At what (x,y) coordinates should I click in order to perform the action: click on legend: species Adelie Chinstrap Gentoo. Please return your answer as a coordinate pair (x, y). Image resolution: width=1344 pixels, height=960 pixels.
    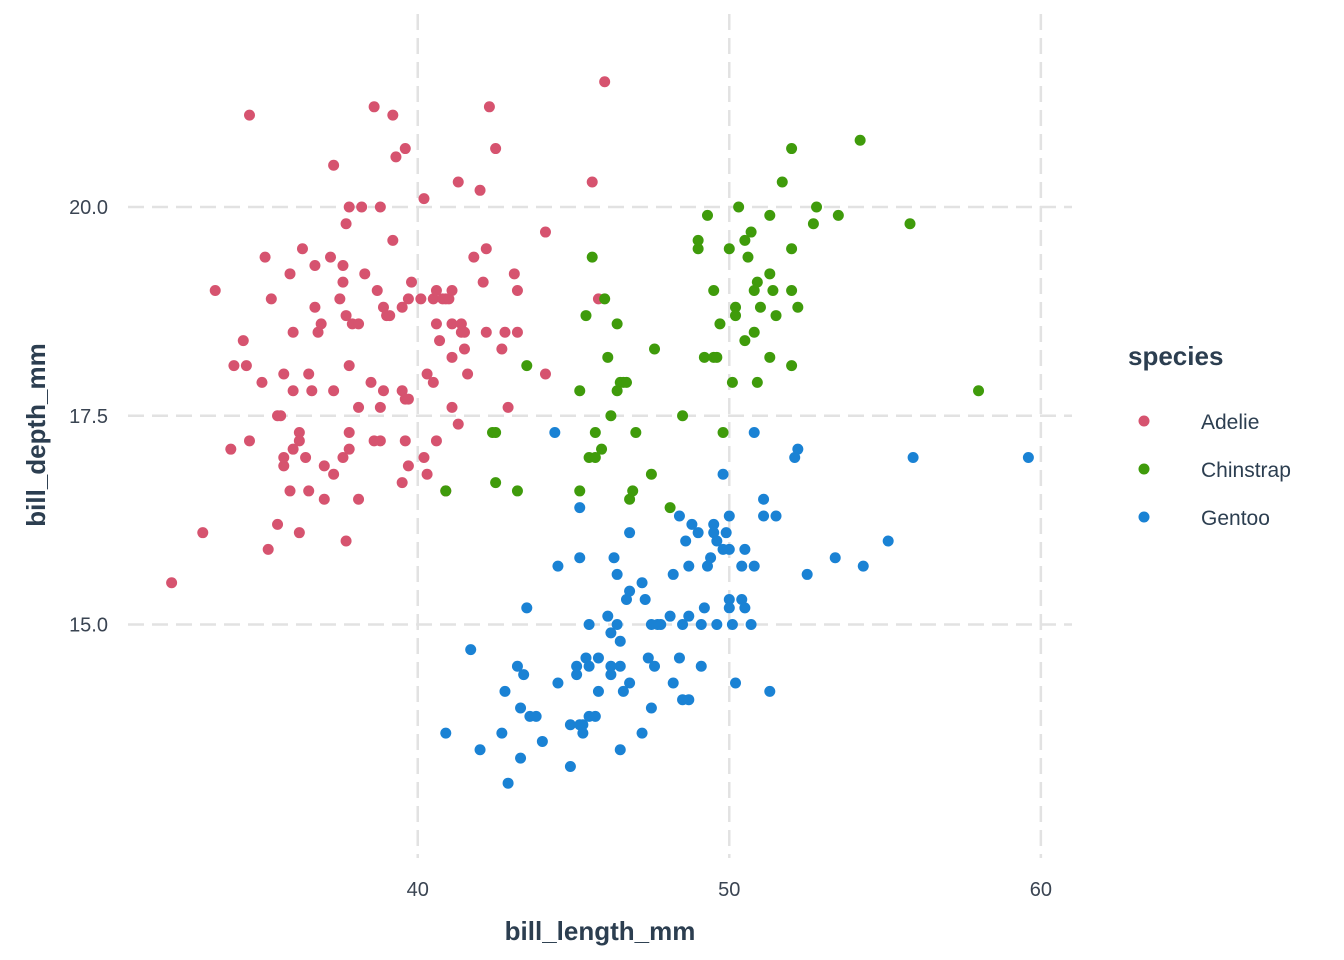
    Looking at the image, I should click on (1209, 435).